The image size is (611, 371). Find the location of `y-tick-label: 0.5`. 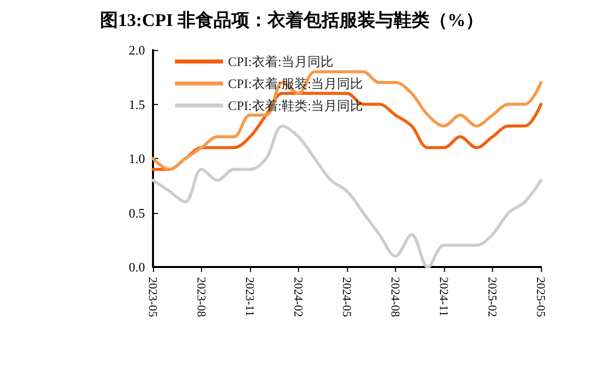

y-tick-label: 0.5 is located at coordinates (136, 212).